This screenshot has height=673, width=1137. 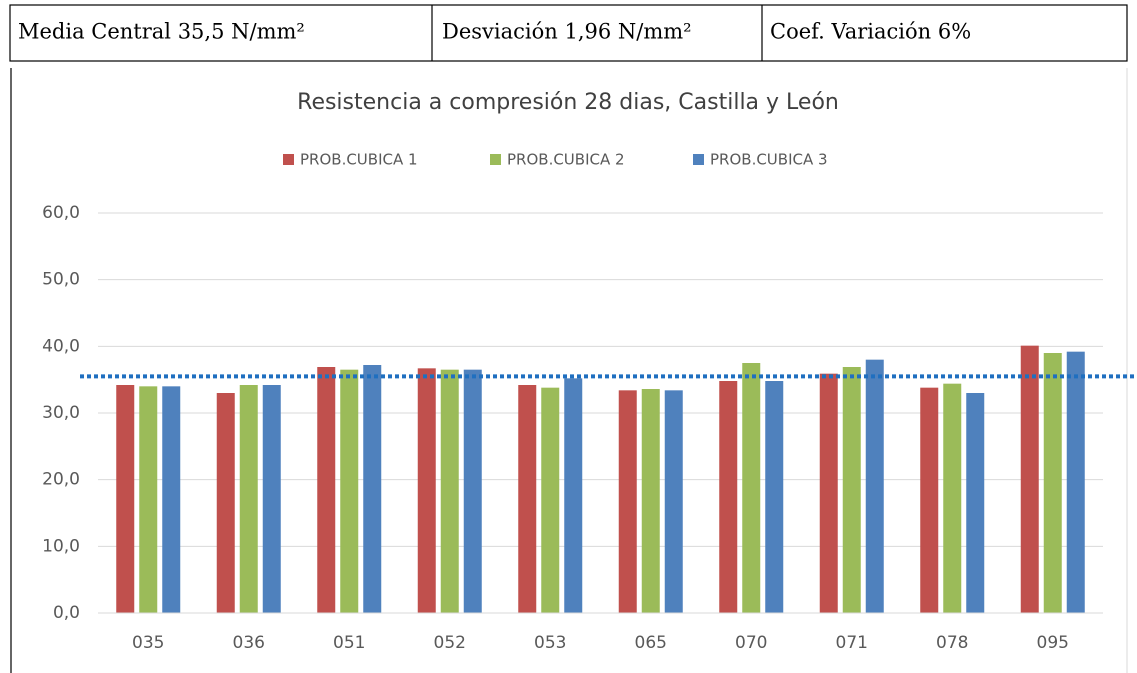 I want to click on y-tick-label: 50,0, so click(x=61, y=280).